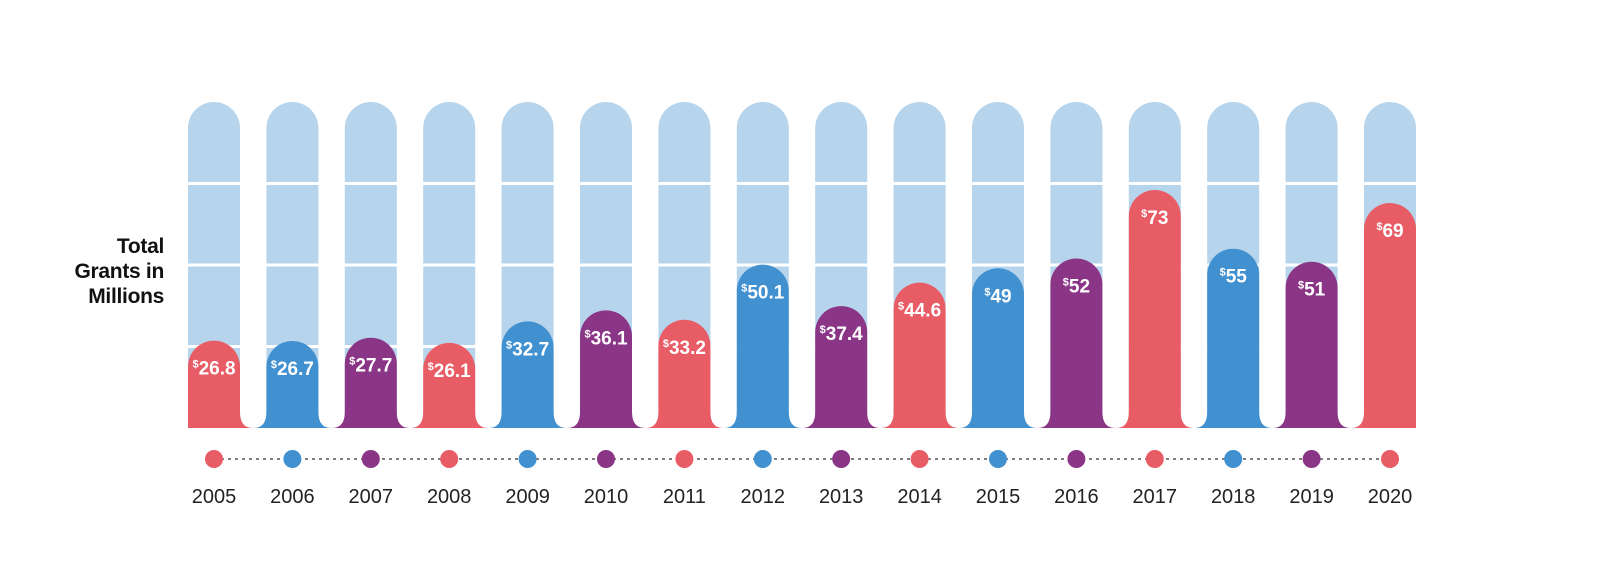  I want to click on bar-2014, so click(919, 355).